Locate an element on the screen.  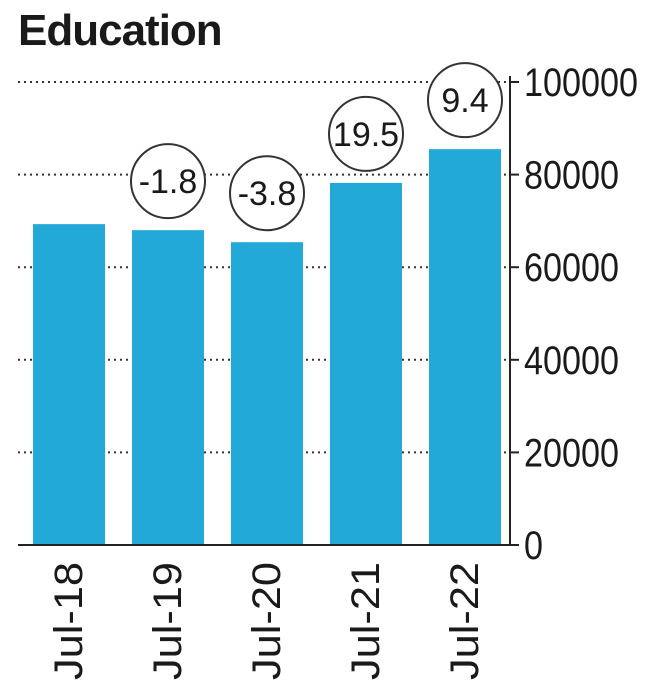
growth-badges: -1.8 -3.8 19.5 9.4 is located at coordinates (316, 147).